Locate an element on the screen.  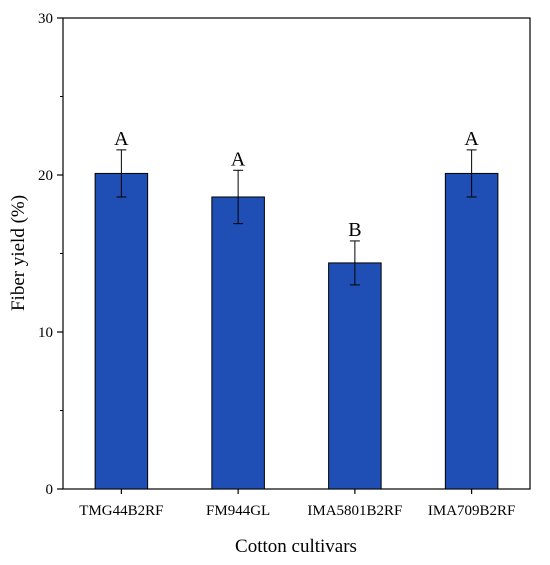
y-tick-label: 20 is located at coordinates (45, 176).